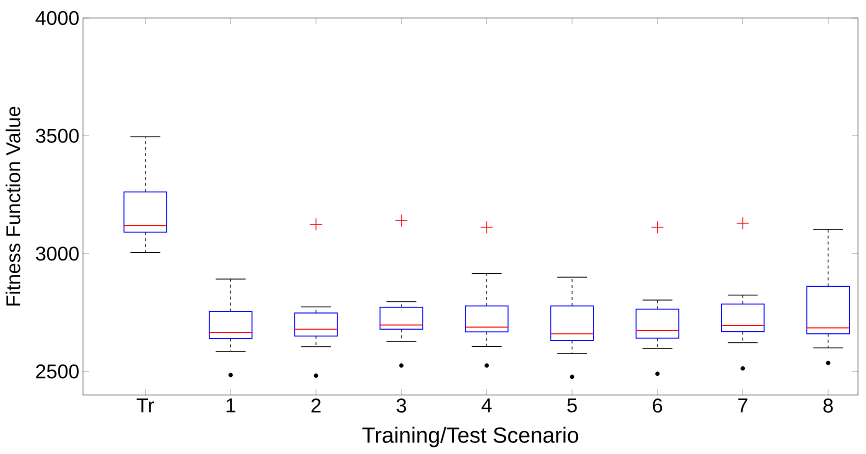  I want to click on x-tick-label: 4, so click(487, 405).